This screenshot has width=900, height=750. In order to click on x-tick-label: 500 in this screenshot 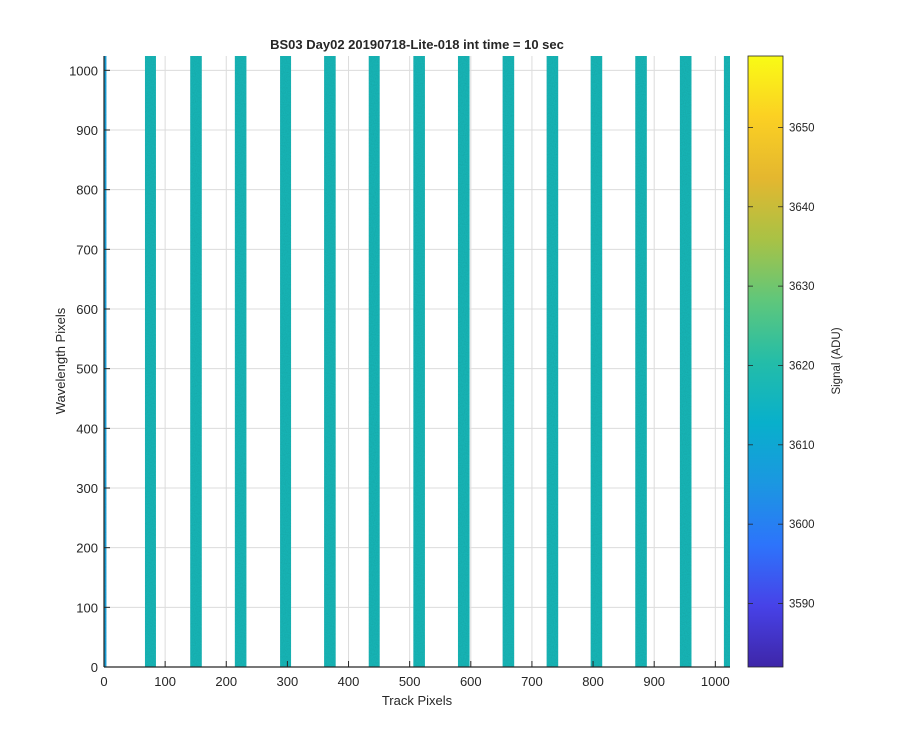, I will do `click(410, 681)`.